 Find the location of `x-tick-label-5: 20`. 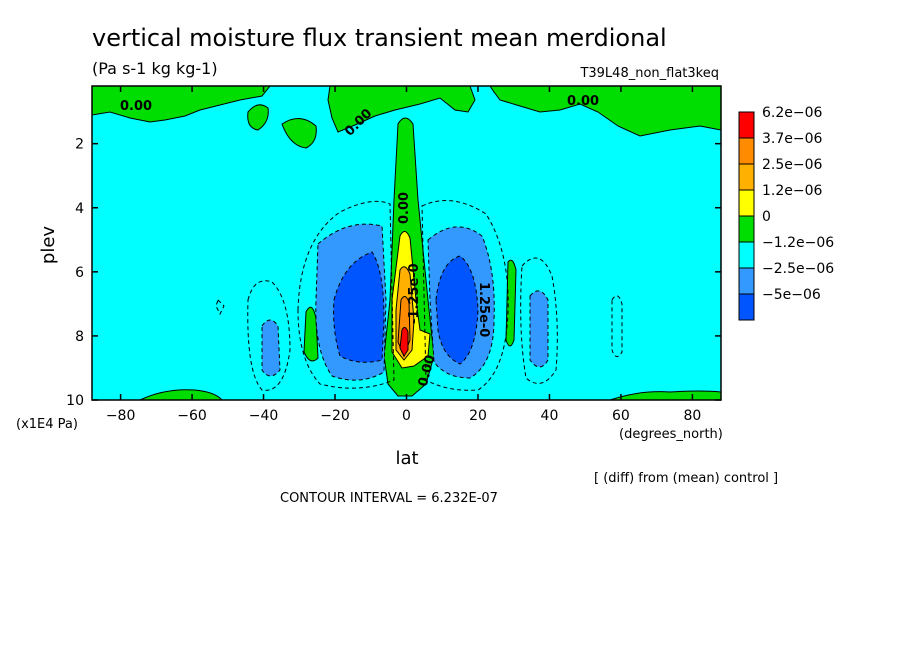

x-tick-label-5: 20 is located at coordinates (478, 416).